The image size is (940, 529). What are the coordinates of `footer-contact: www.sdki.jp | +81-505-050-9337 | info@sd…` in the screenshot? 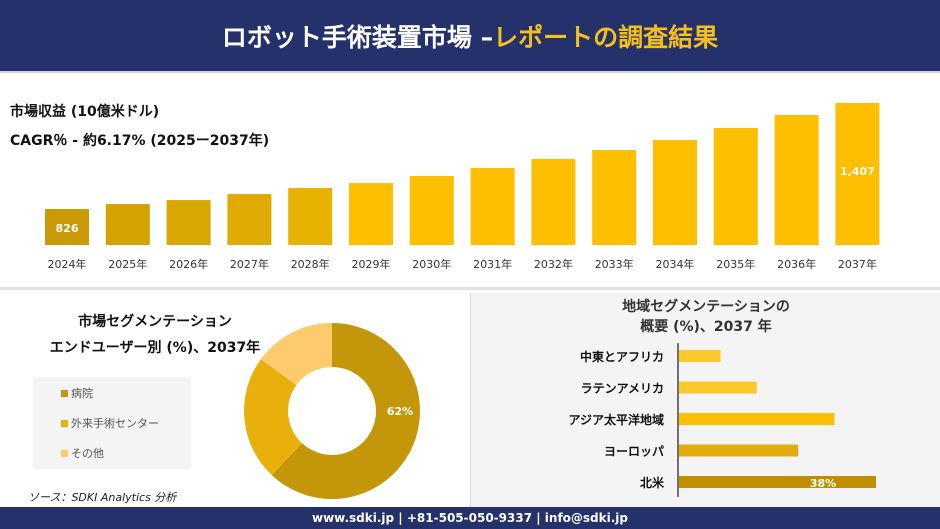 It's located at (470, 518).